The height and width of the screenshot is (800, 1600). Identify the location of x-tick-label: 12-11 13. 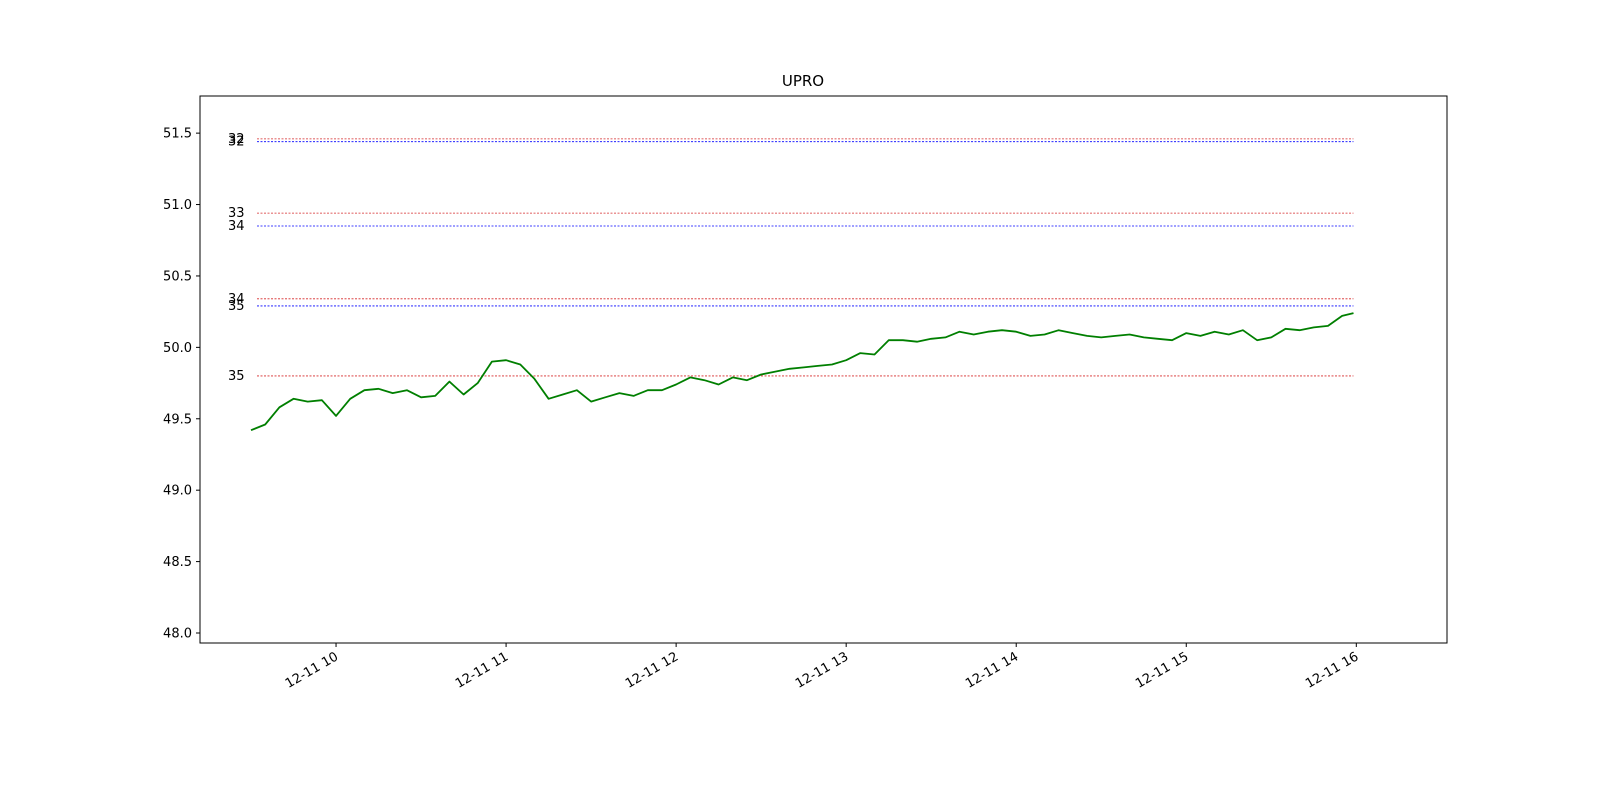
(822, 670).